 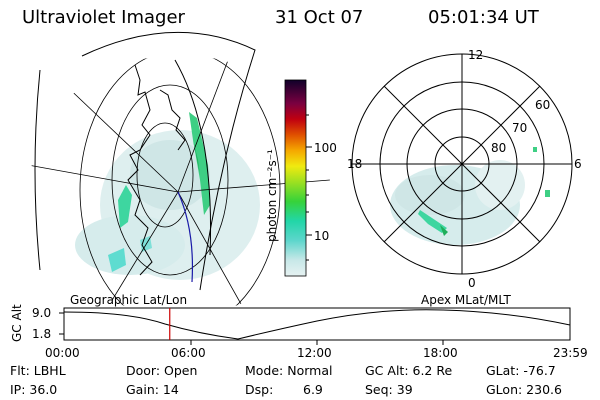 What do you see at coordinates (472, 283) in the screenshot?
I see `mlt-label-0: 0` at bounding box center [472, 283].